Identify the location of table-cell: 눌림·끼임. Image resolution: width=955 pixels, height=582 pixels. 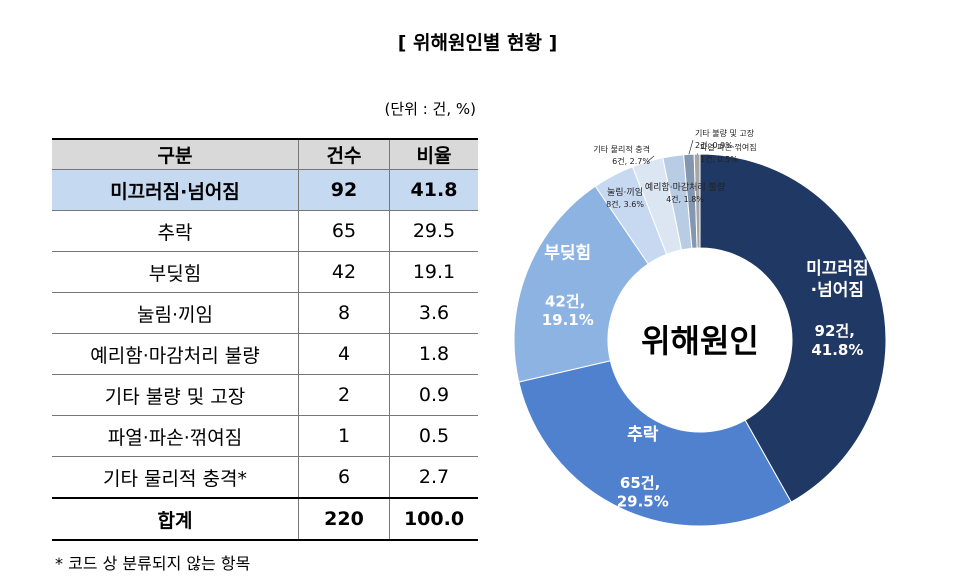
(175, 313).